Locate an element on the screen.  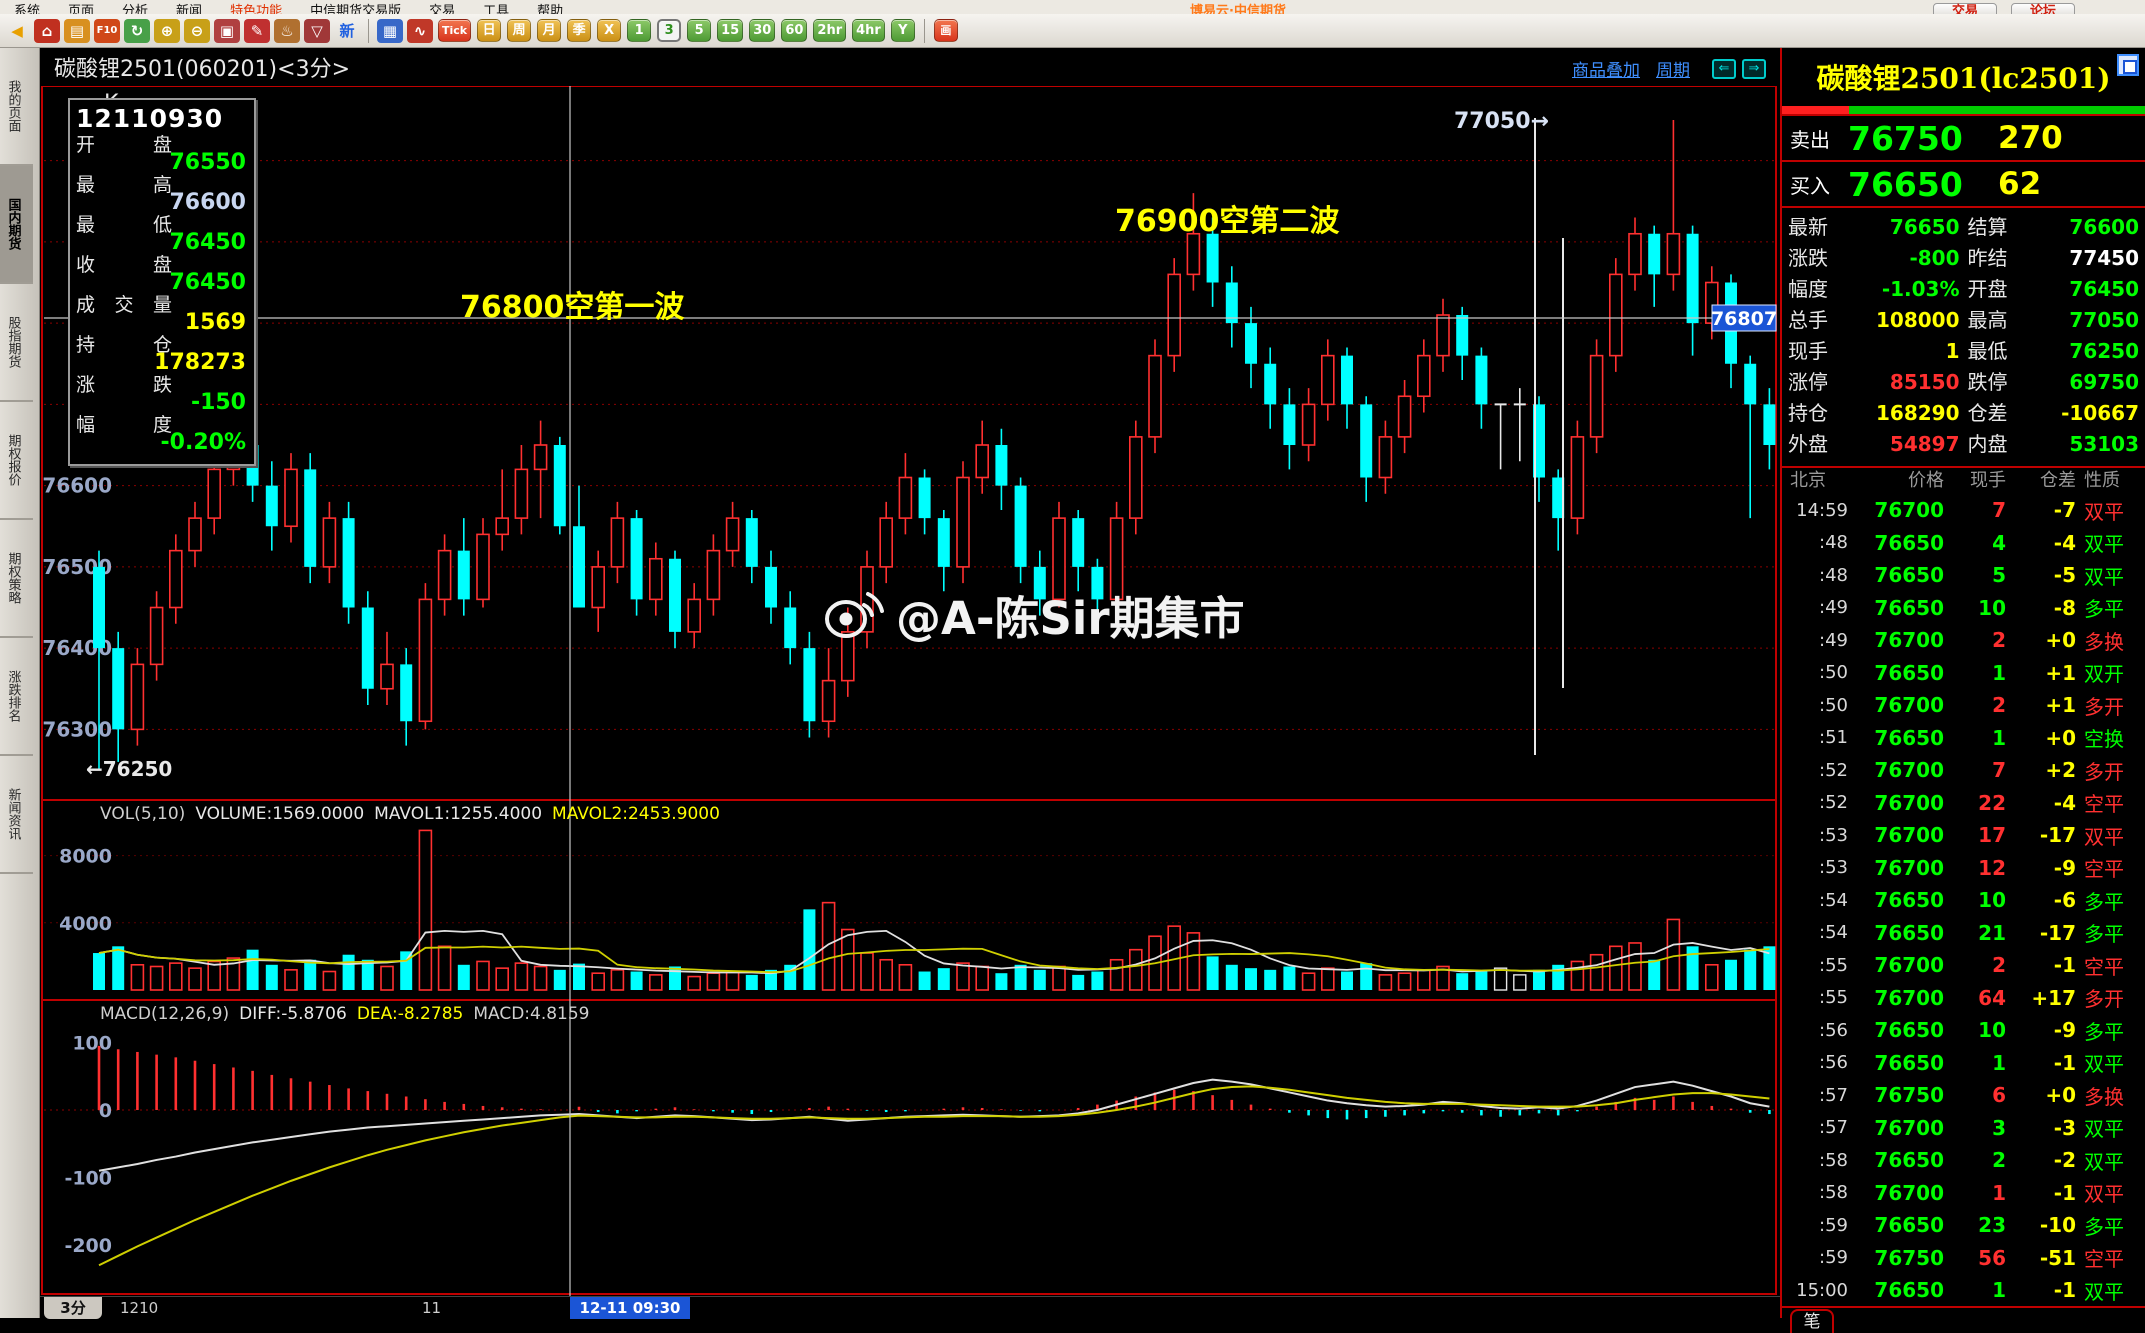
period-button-2hr: 2hr is located at coordinates (830, 30).